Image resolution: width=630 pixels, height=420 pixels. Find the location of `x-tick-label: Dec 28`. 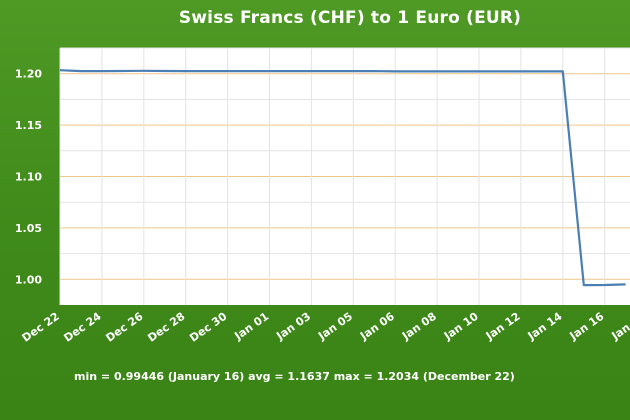

x-tick-label: Dec 28 is located at coordinates (166, 327).